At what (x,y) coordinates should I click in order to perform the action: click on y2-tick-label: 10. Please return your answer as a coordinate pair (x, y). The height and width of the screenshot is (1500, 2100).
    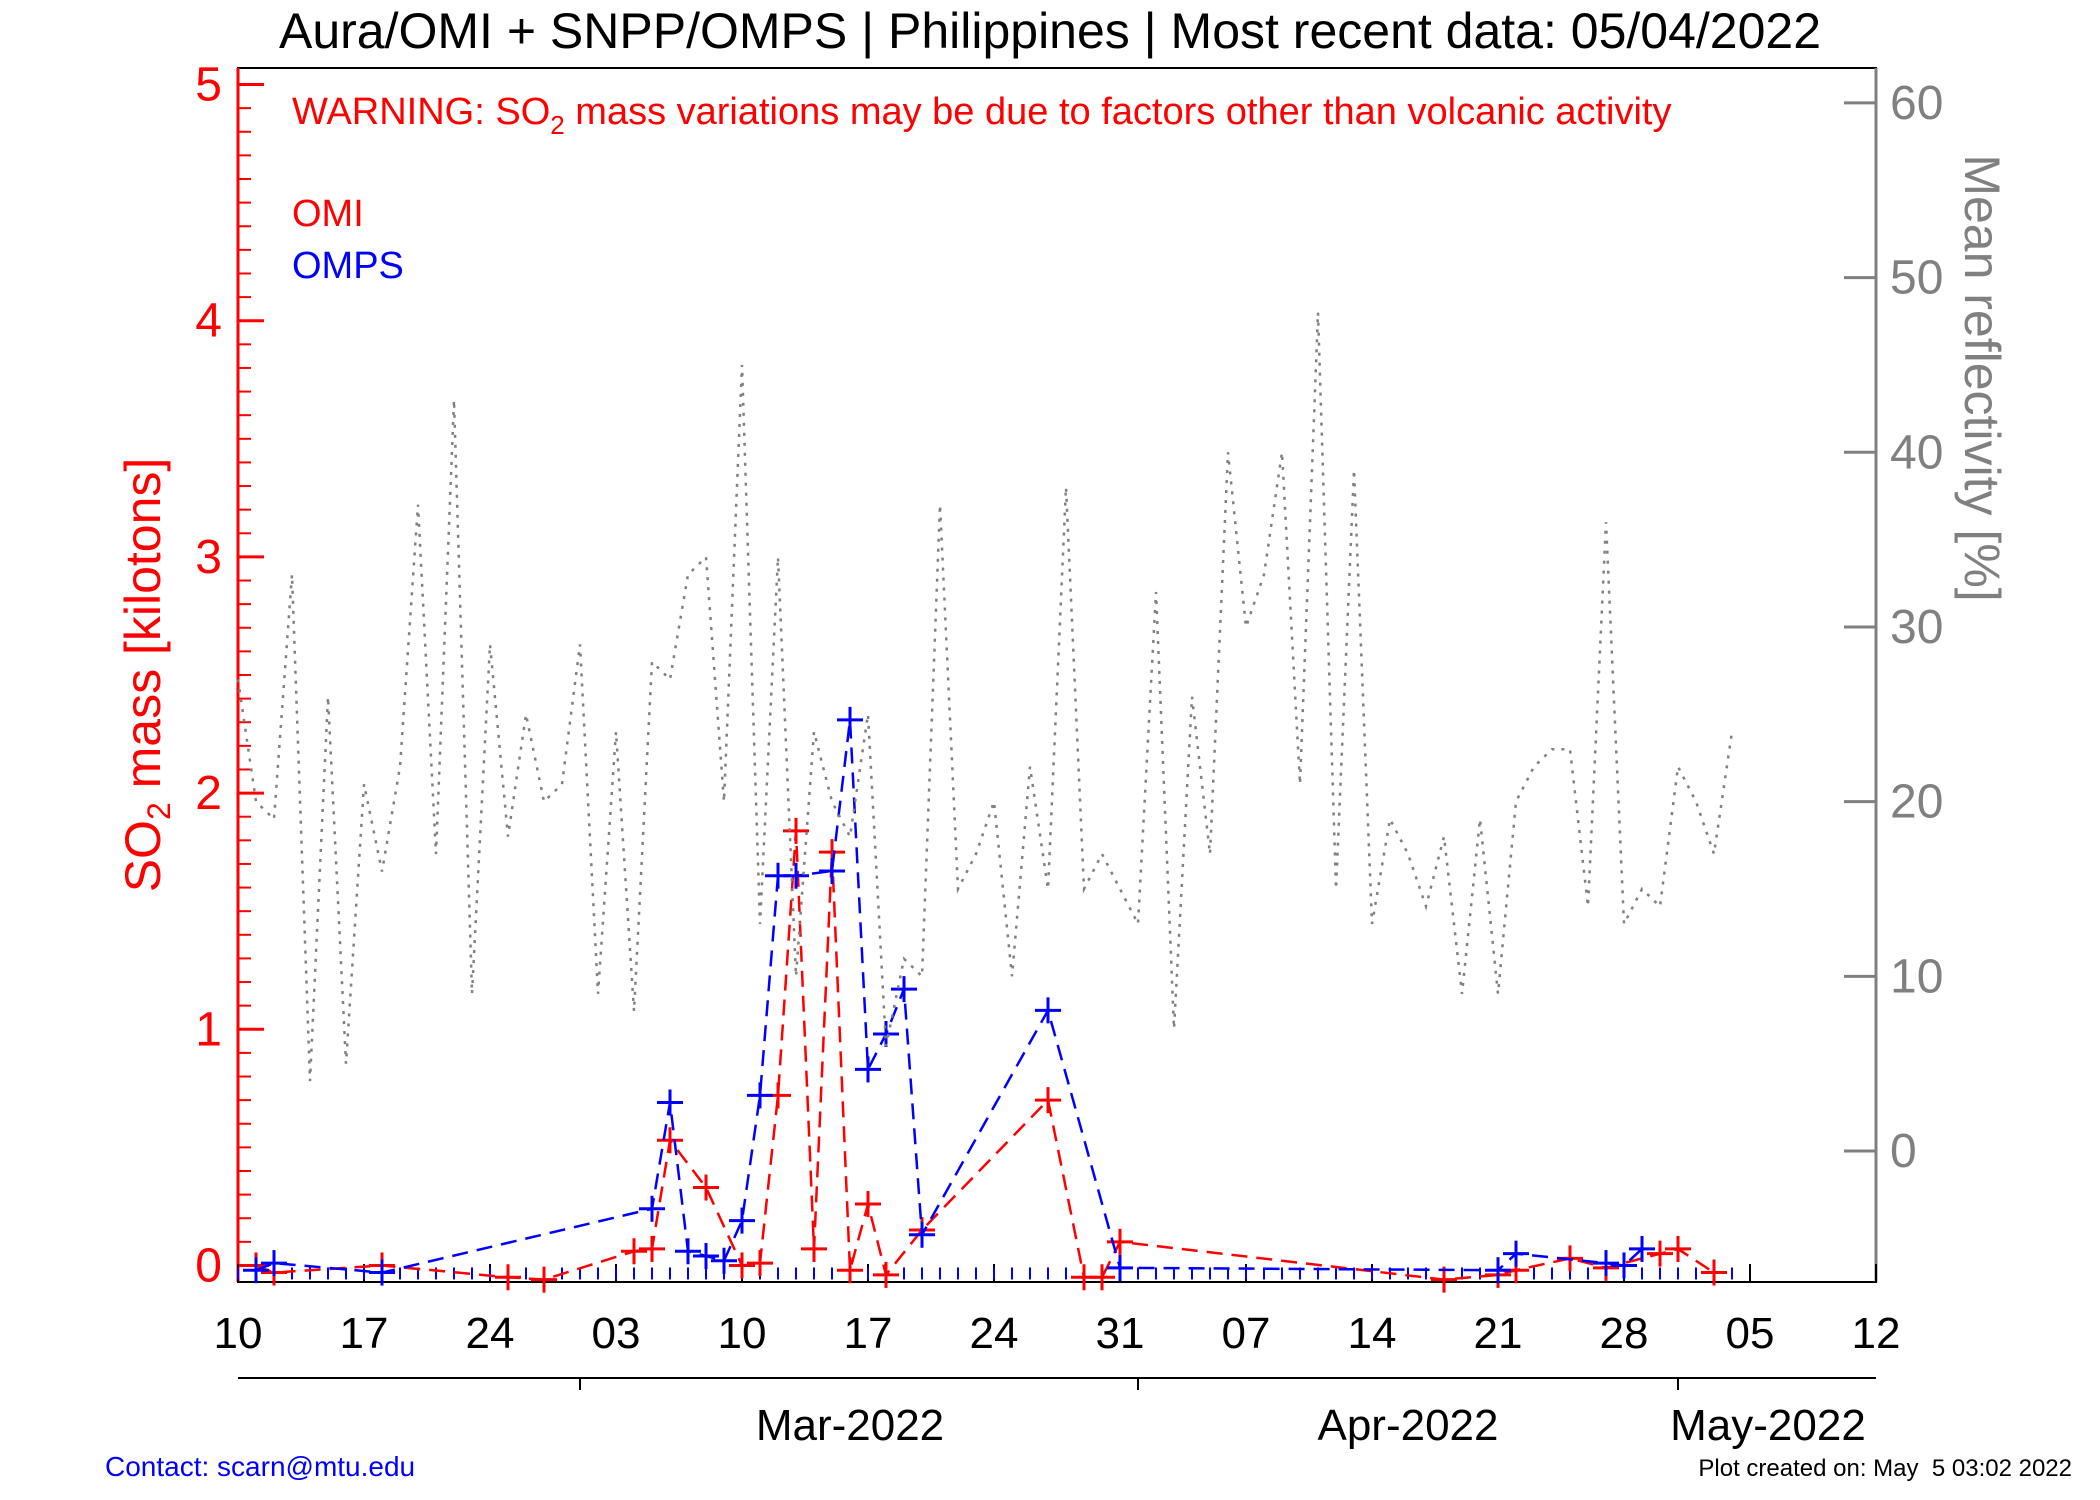
    Looking at the image, I should click on (1916, 976).